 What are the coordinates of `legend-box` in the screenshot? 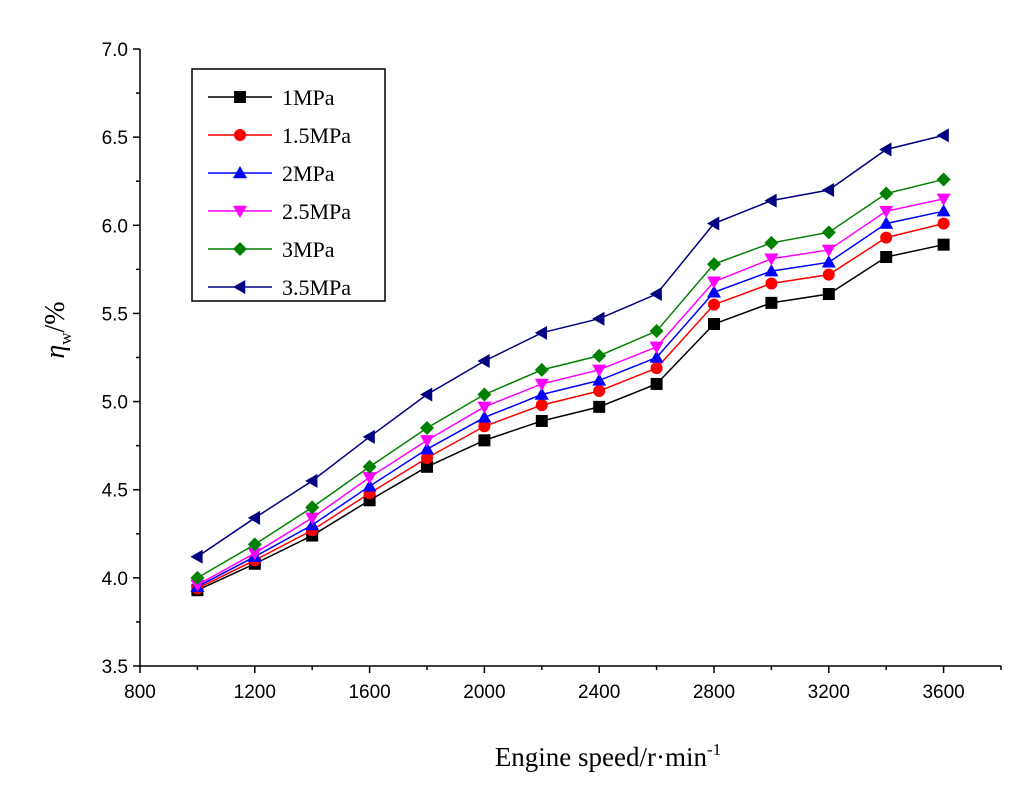 It's located at (288, 185).